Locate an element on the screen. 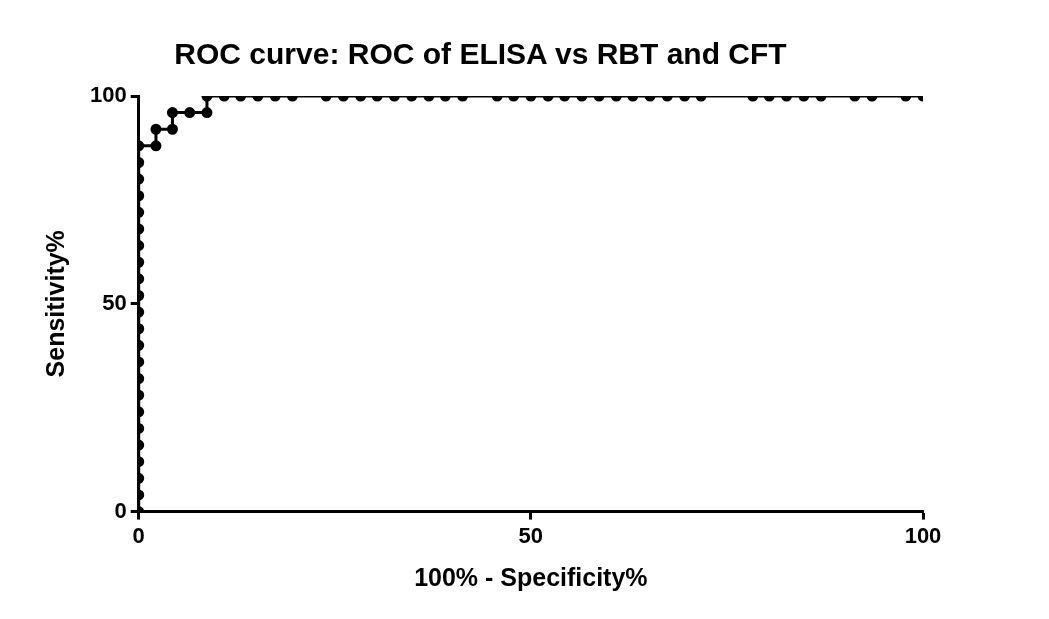  y-tick-label: 50 is located at coordinates (114, 302).